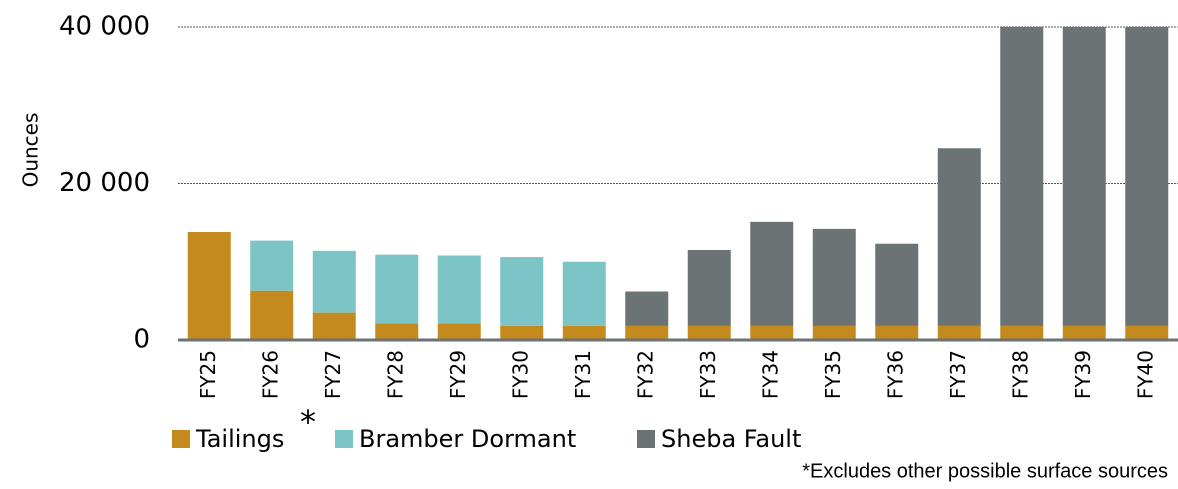 The height and width of the screenshot is (489, 1178). What do you see at coordinates (645, 374) in the screenshot?
I see `x-tick-label: FY32` at bounding box center [645, 374].